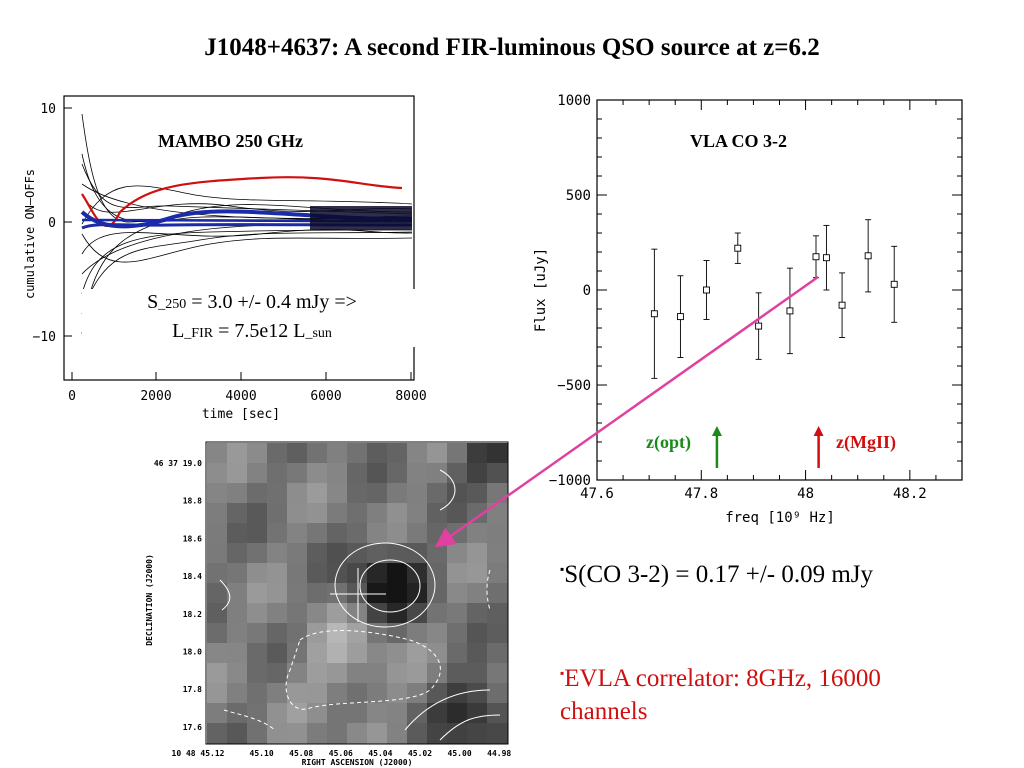  I want to click on mambo-xtick: 2000, so click(155, 396).